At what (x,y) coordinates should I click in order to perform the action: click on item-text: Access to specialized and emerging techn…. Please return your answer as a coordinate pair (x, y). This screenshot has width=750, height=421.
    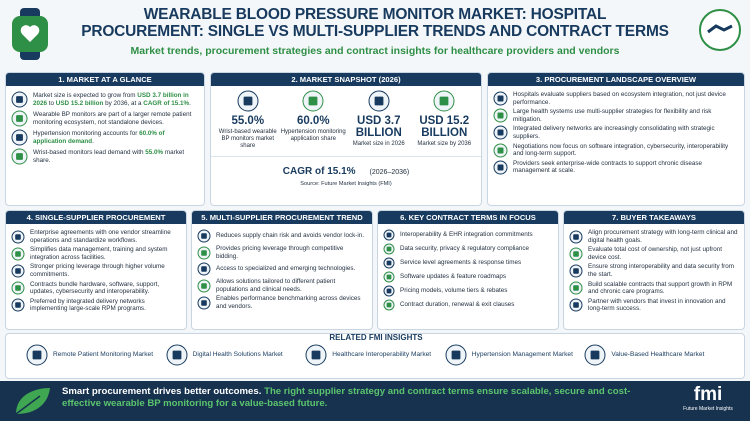
    Looking at the image, I should click on (286, 269).